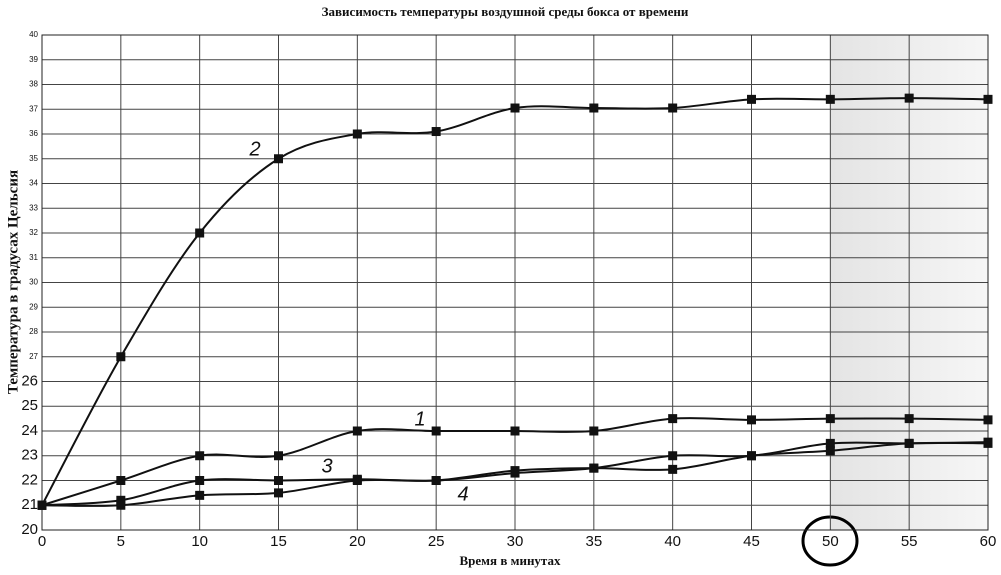  Describe the element at coordinates (462, 494) in the screenshot. I see `series-label: 4` at that location.